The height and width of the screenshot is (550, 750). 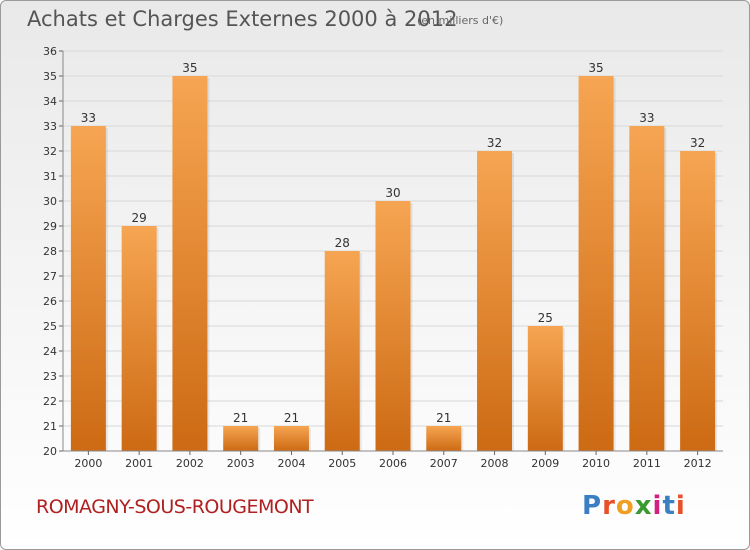 I want to click on y-tick-label: 33, so click(x=50, y=126).